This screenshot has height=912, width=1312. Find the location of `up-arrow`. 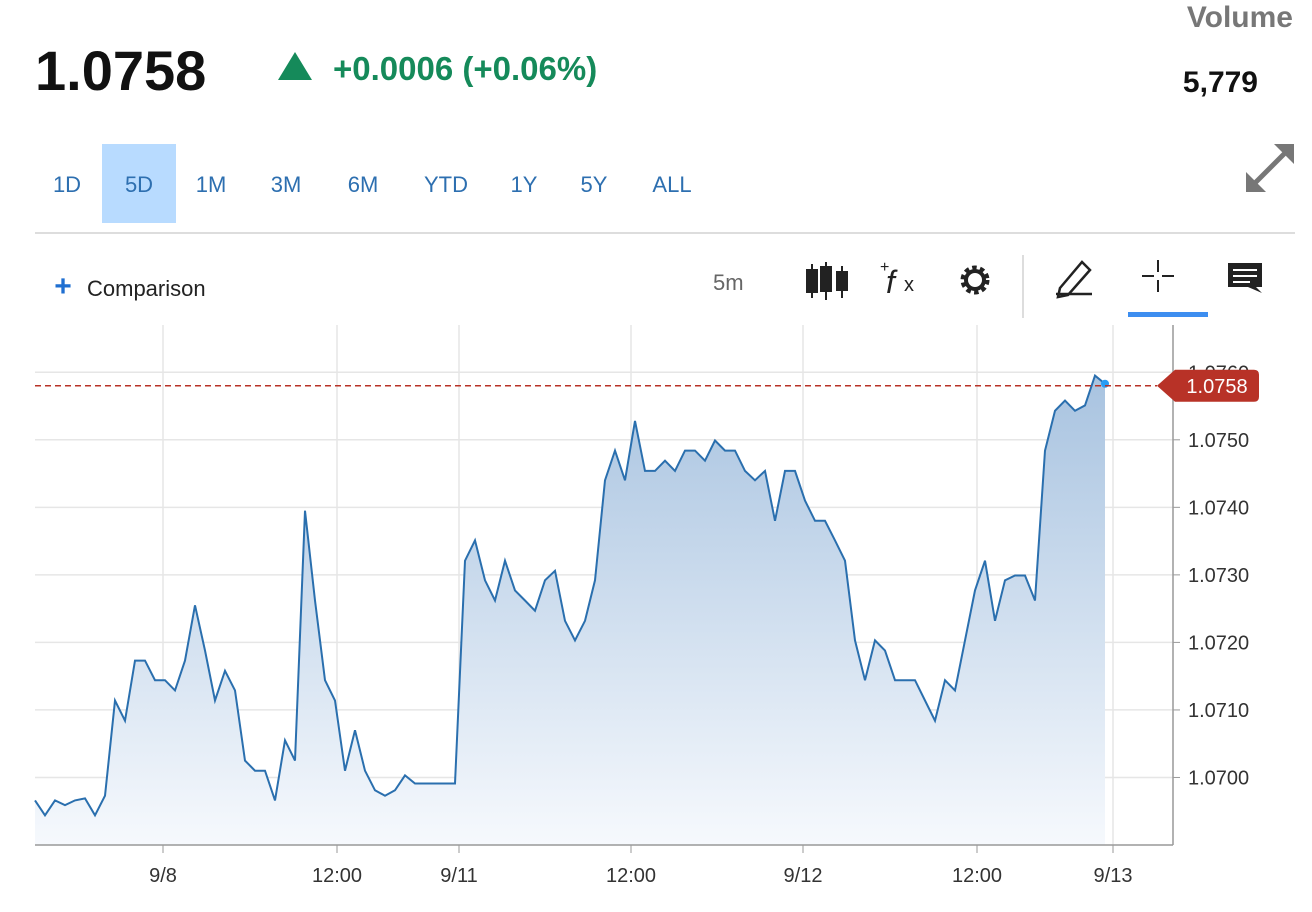

up-arrow is located at coordinates (295, 66).